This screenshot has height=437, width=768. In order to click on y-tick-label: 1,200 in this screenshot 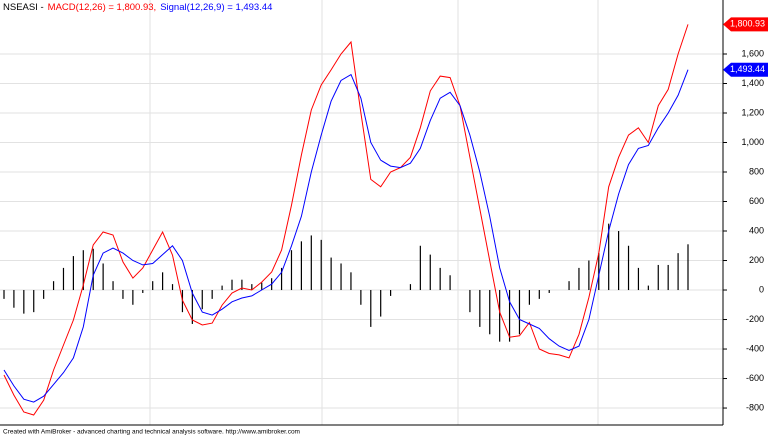, I will do `click(752, 112)`.